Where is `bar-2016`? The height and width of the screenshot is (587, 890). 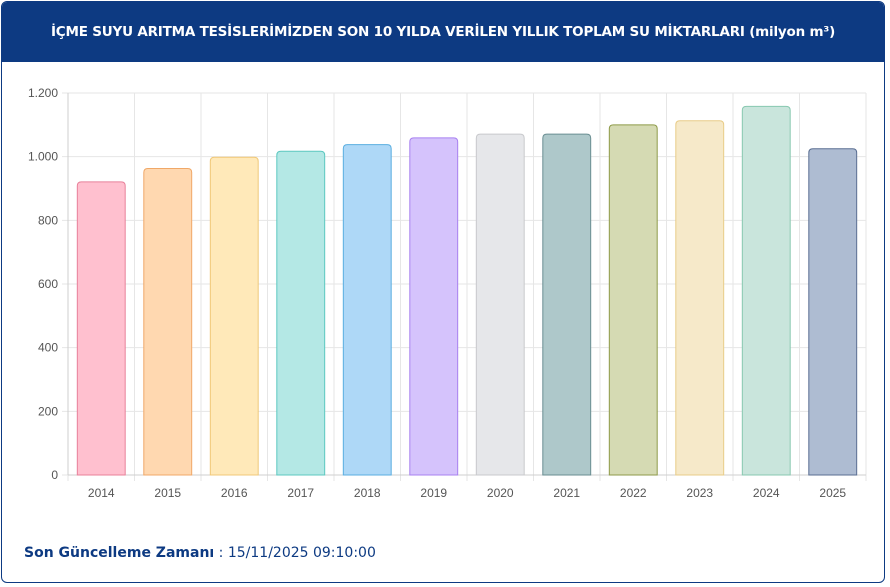
bar-2016 is located at coordinates (234, 316).